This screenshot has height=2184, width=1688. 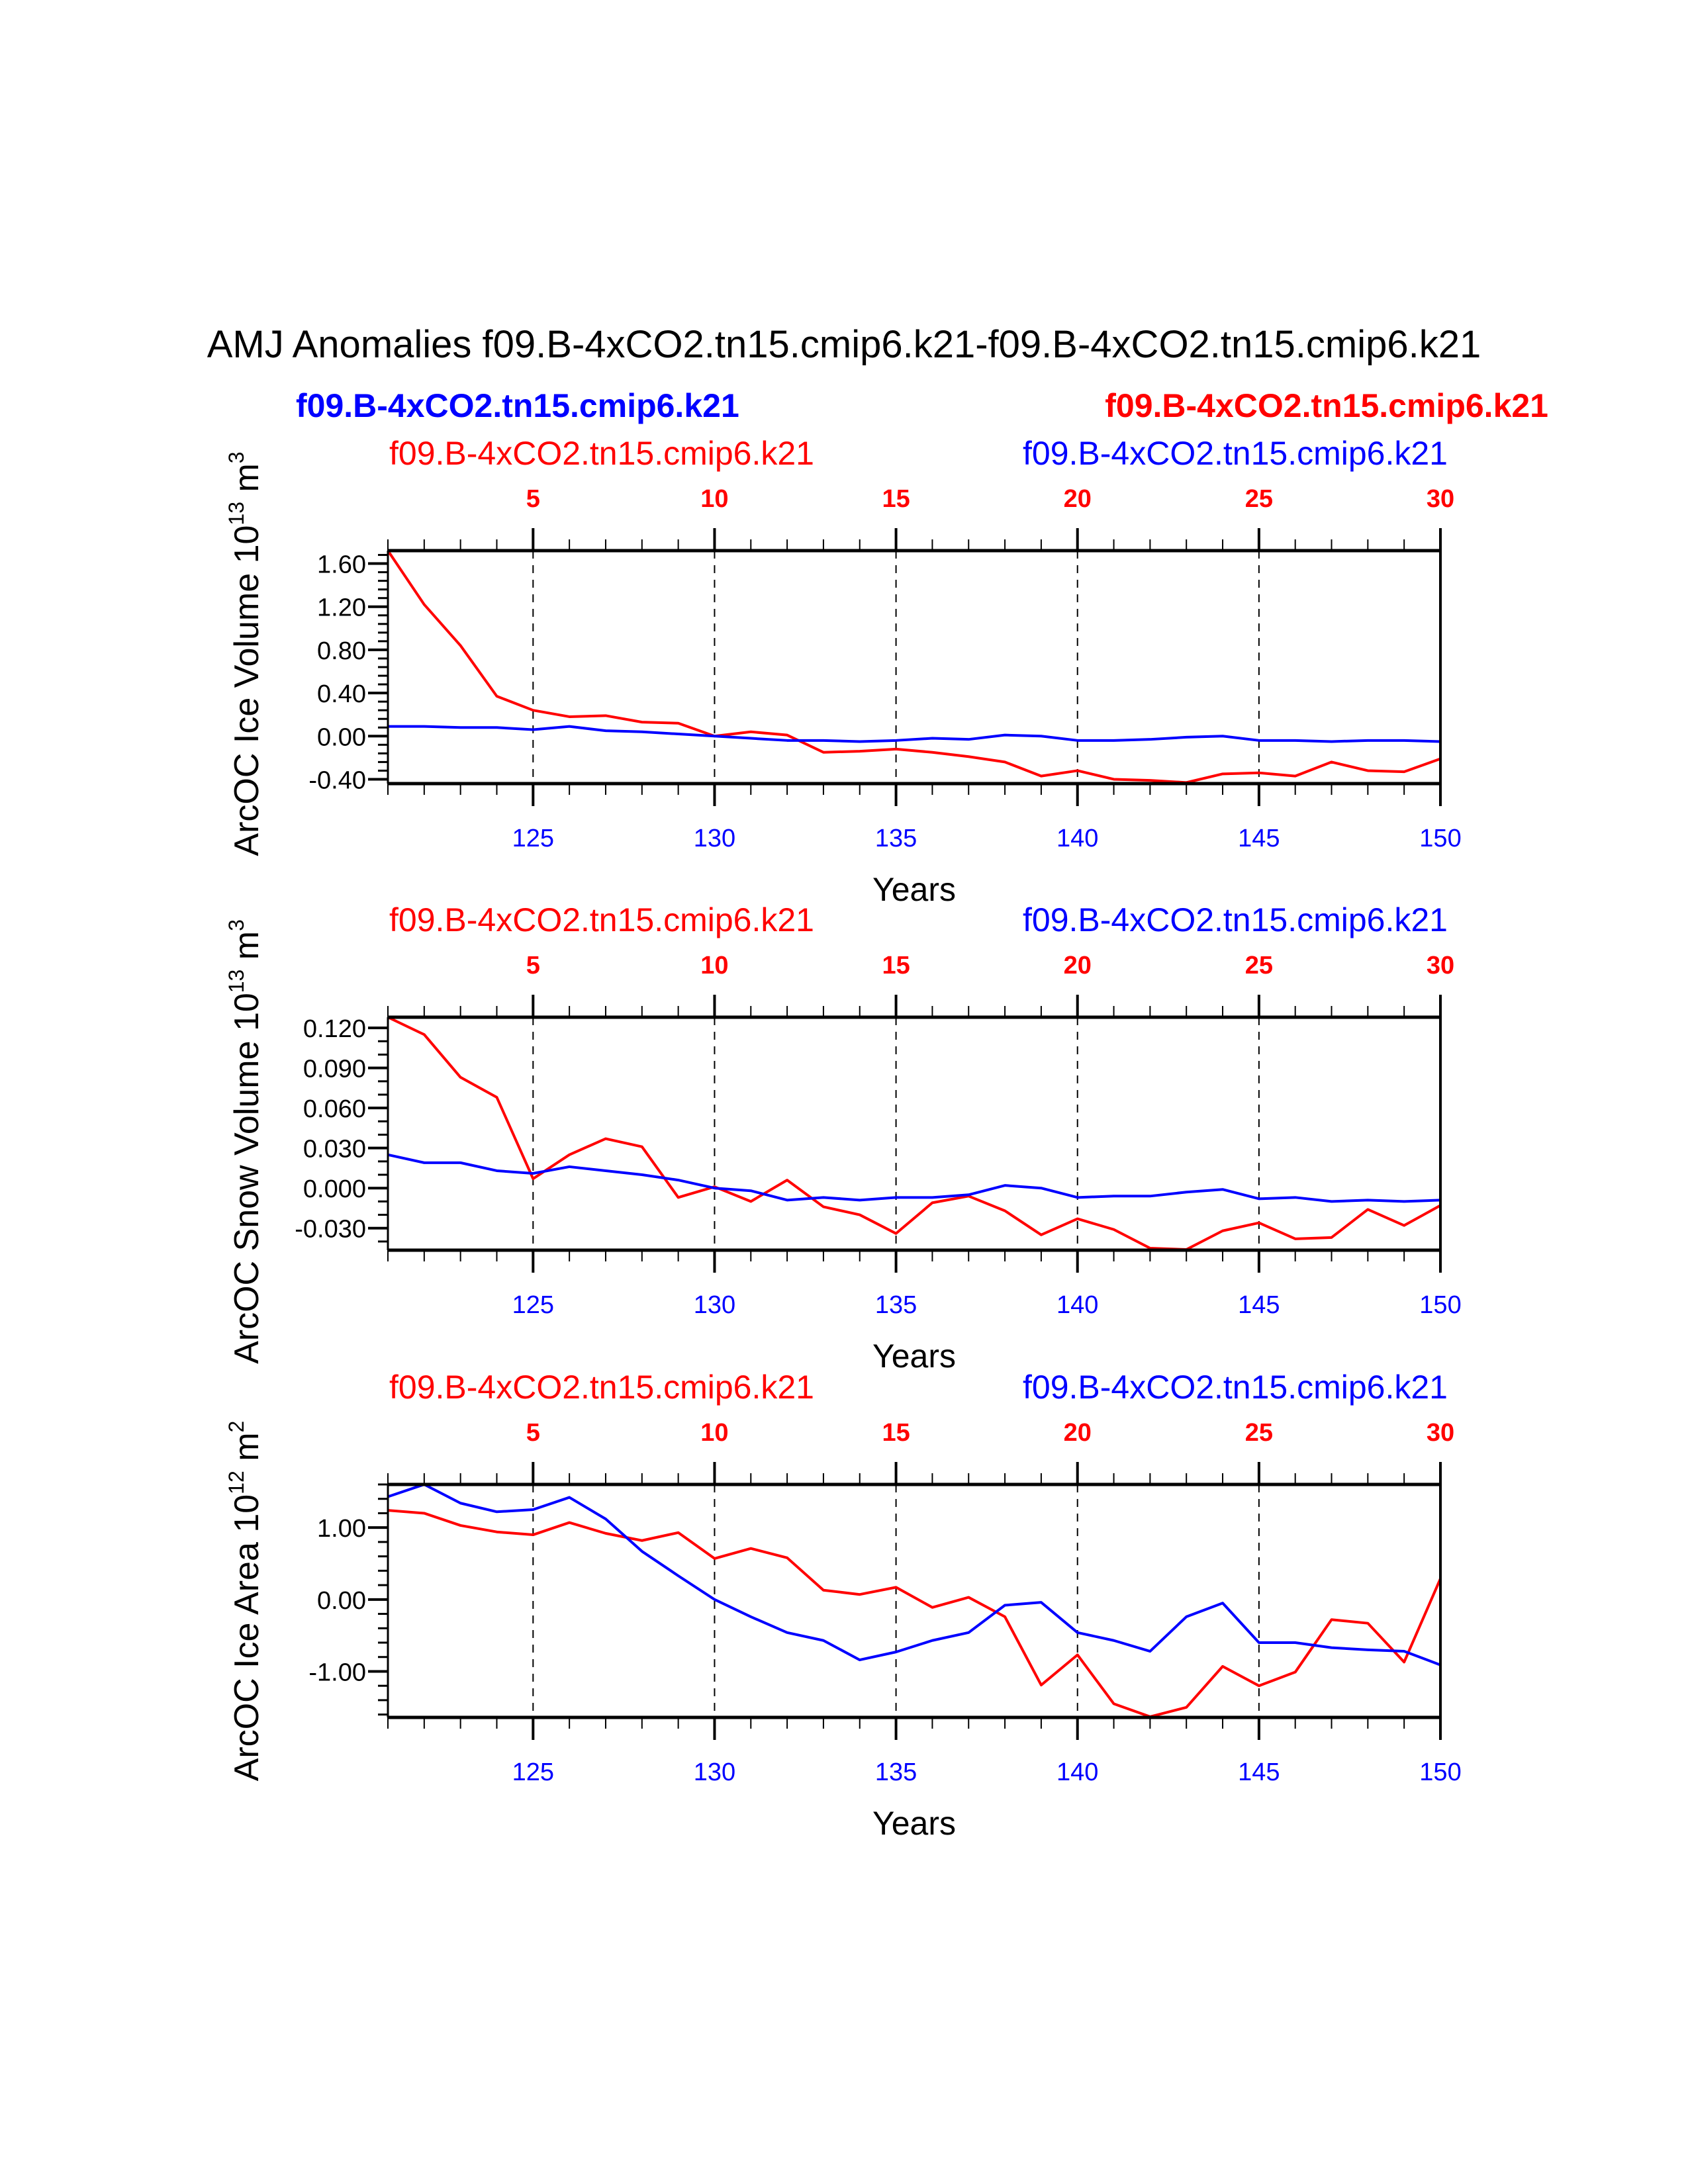 I want to click on y-tick-label: 0.060, so click(x=334, y=1109).